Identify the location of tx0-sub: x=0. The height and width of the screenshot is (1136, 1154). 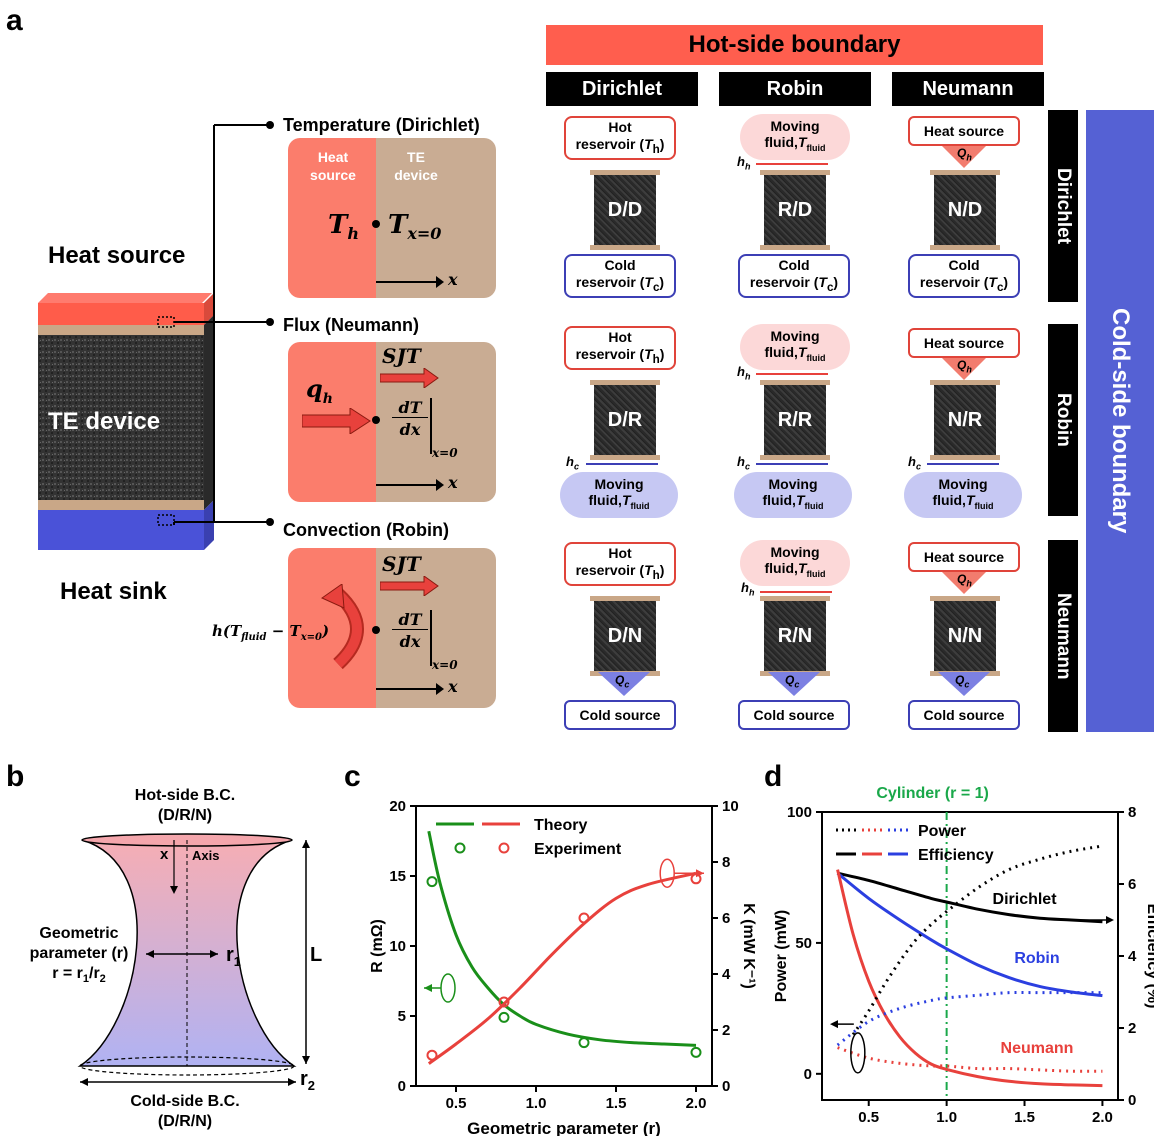
(424, 234).